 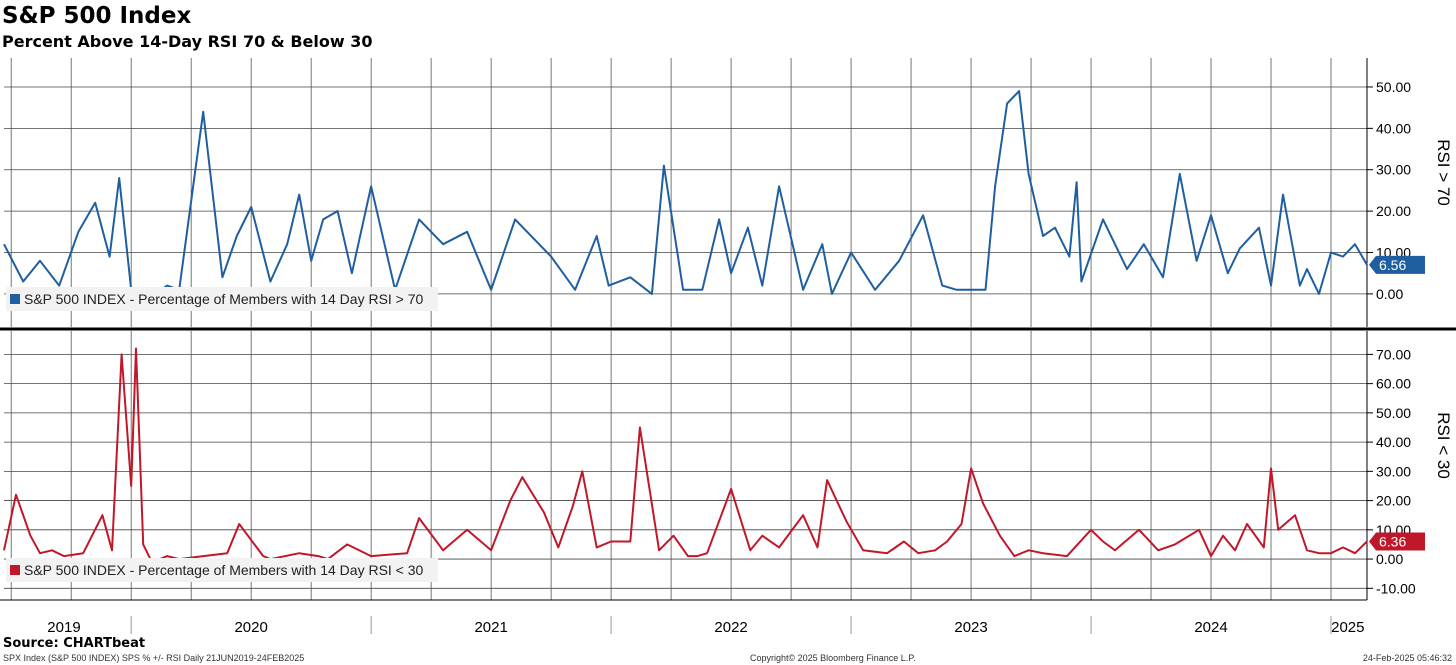 What do you see at coordinates (250, 627) in the screenshot?
I see `x-tick-label: 2020` at bounding box center [250, 627].